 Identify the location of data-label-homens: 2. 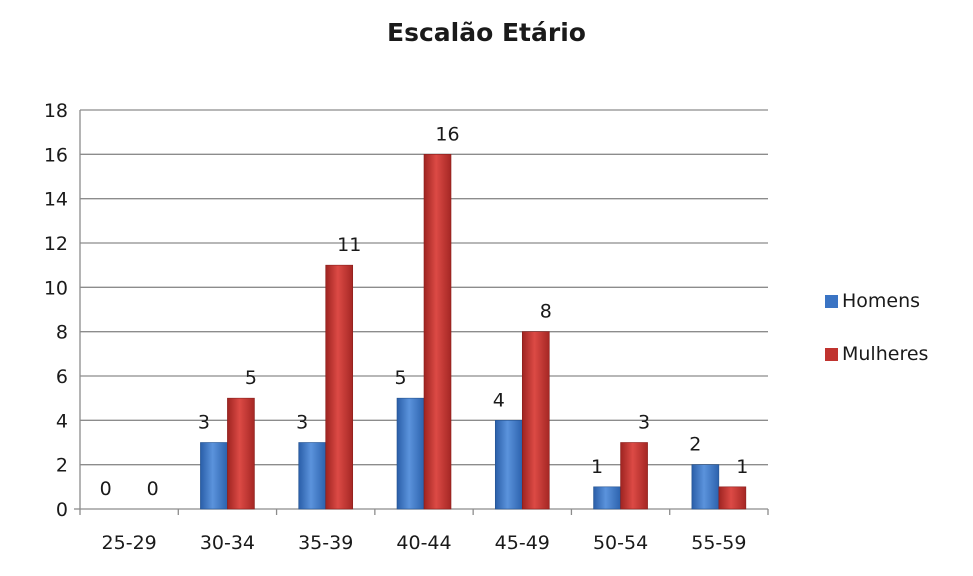
(695, 445).